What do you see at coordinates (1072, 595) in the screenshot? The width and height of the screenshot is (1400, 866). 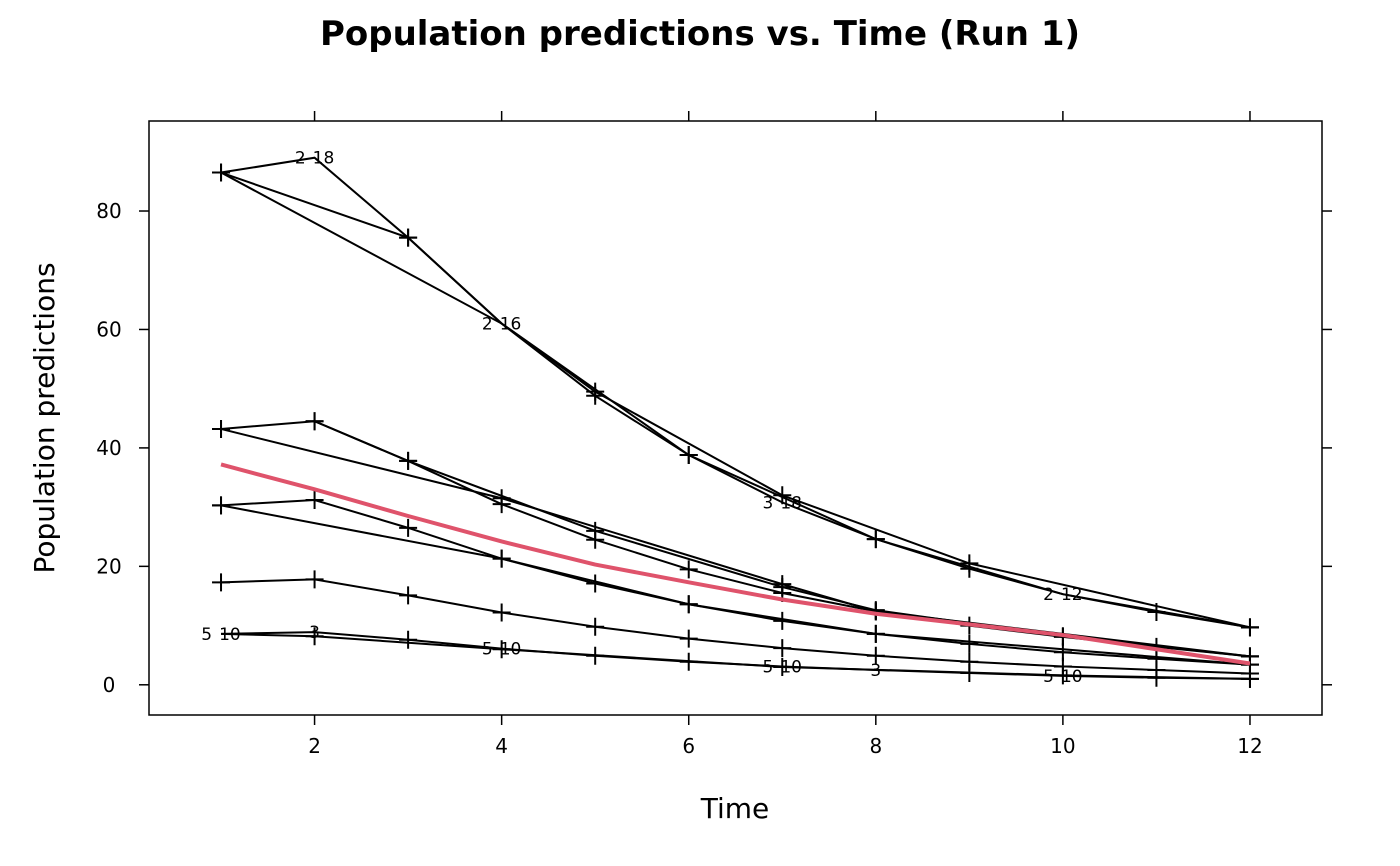 I see `point-label: 12` at bounding box center [1072, 595].